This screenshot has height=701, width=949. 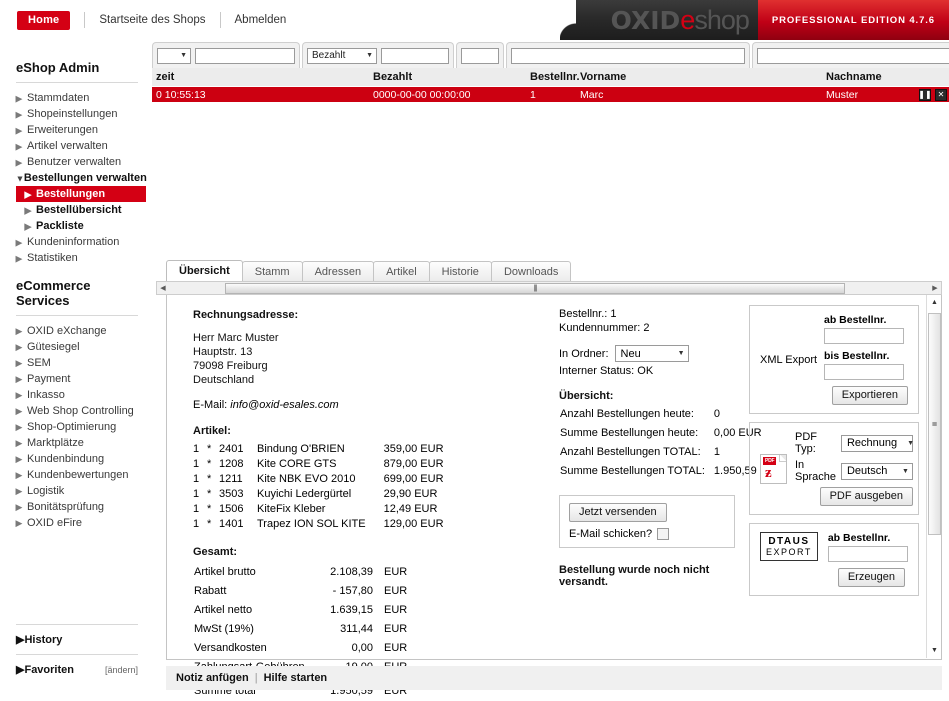 I want to click on article-title: Kite CORE GTS, so click(x=297, y=464).